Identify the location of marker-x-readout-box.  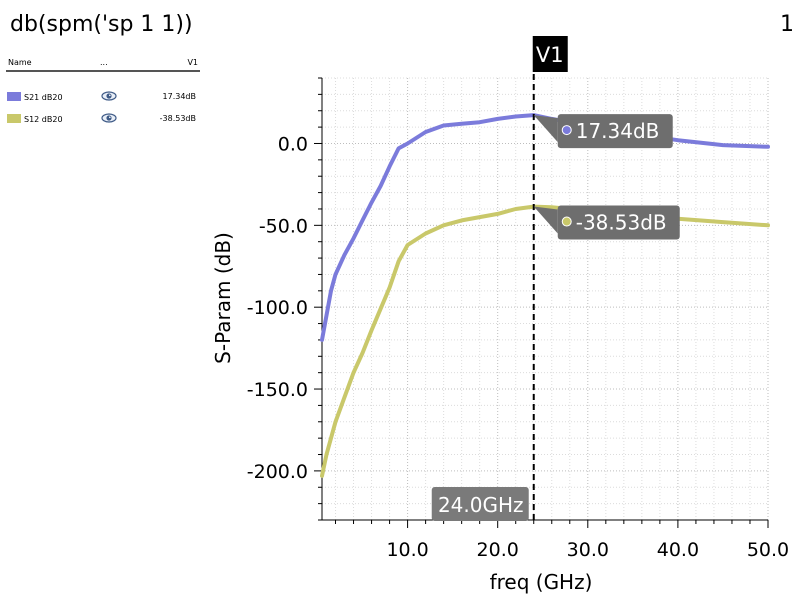
(480, 504).